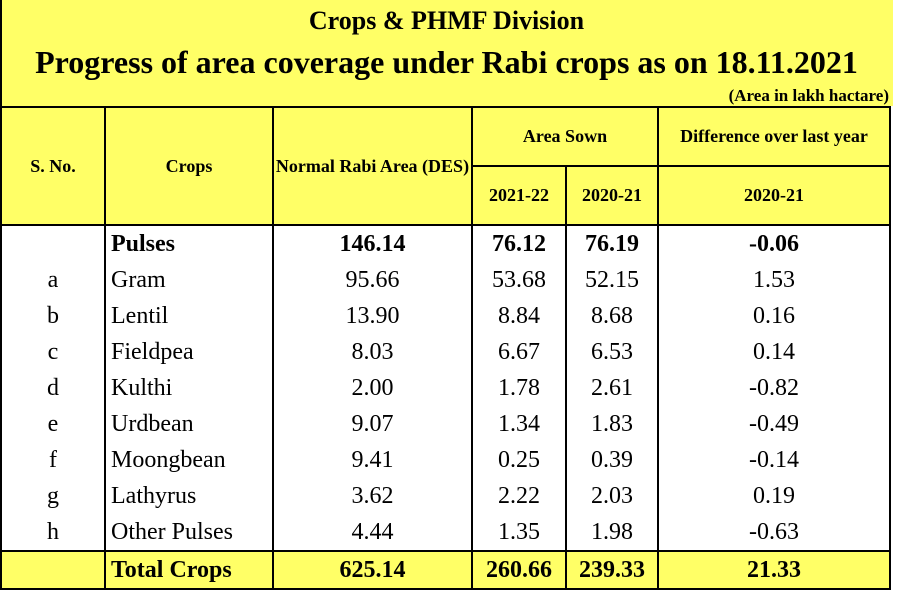 The image size is (900, 590). I want to click on cell-difference: -0.82, so click(774, 388).